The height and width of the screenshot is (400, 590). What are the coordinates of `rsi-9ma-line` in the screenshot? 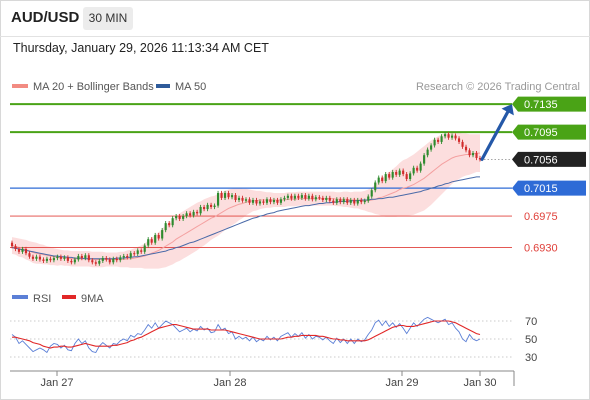 It's located at (246, 334).